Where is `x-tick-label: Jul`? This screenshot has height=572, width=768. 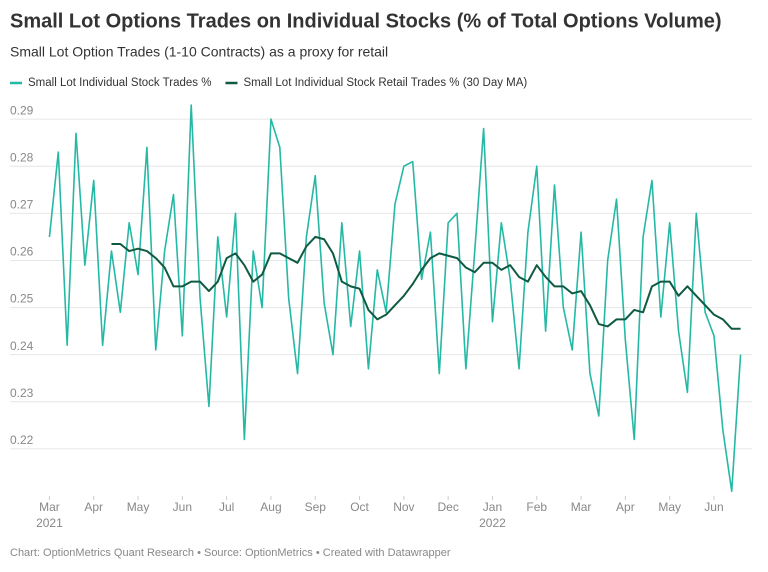
x-tick-label: Jul is located at coordinates (226, 507).